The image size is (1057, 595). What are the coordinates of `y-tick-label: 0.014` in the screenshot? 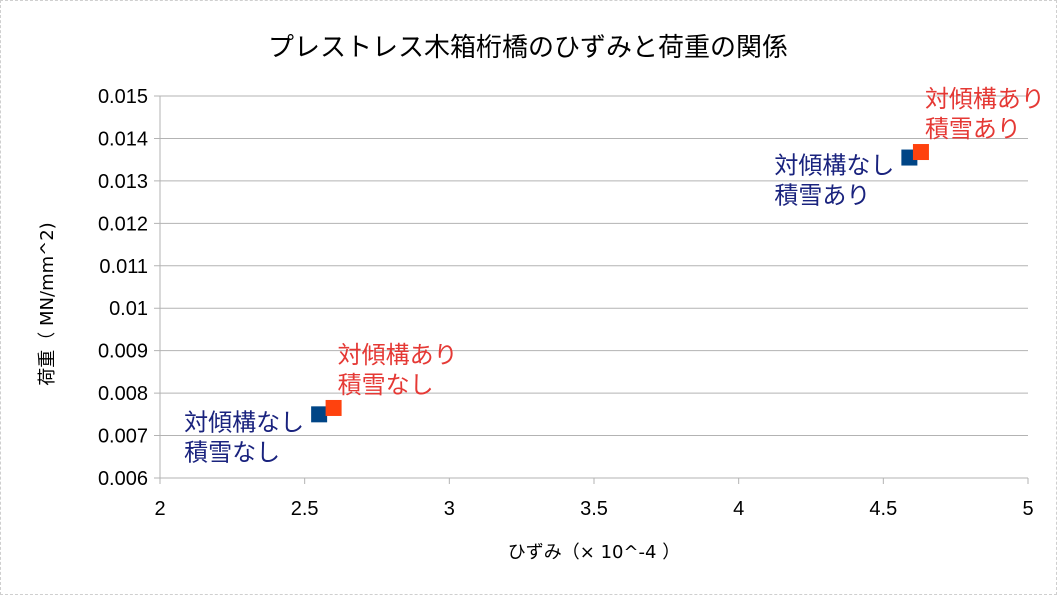 It's located at (123, 139).